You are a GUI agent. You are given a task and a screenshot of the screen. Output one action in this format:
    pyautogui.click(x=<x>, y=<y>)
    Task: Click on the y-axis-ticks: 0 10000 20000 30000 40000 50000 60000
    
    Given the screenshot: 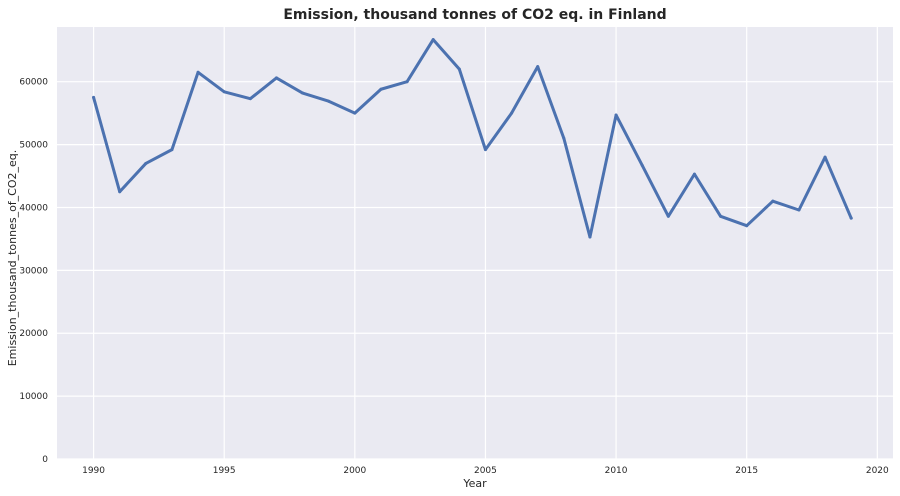 What is the action you would take?
    pyautogui.click(x=33, y=271)
    